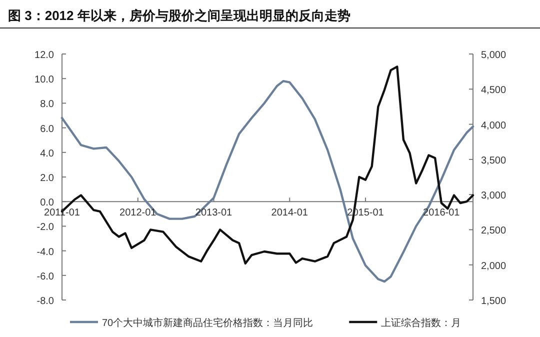 Image resolution: width=540 pixels, height=337 pixels. What do you see at coordinates (179, 15) in the screenshot?
I see `chart-title: 图 3：2012 年以来，房价与股价之间呈现出明显的反向走势` at bounding box center [179, 15].